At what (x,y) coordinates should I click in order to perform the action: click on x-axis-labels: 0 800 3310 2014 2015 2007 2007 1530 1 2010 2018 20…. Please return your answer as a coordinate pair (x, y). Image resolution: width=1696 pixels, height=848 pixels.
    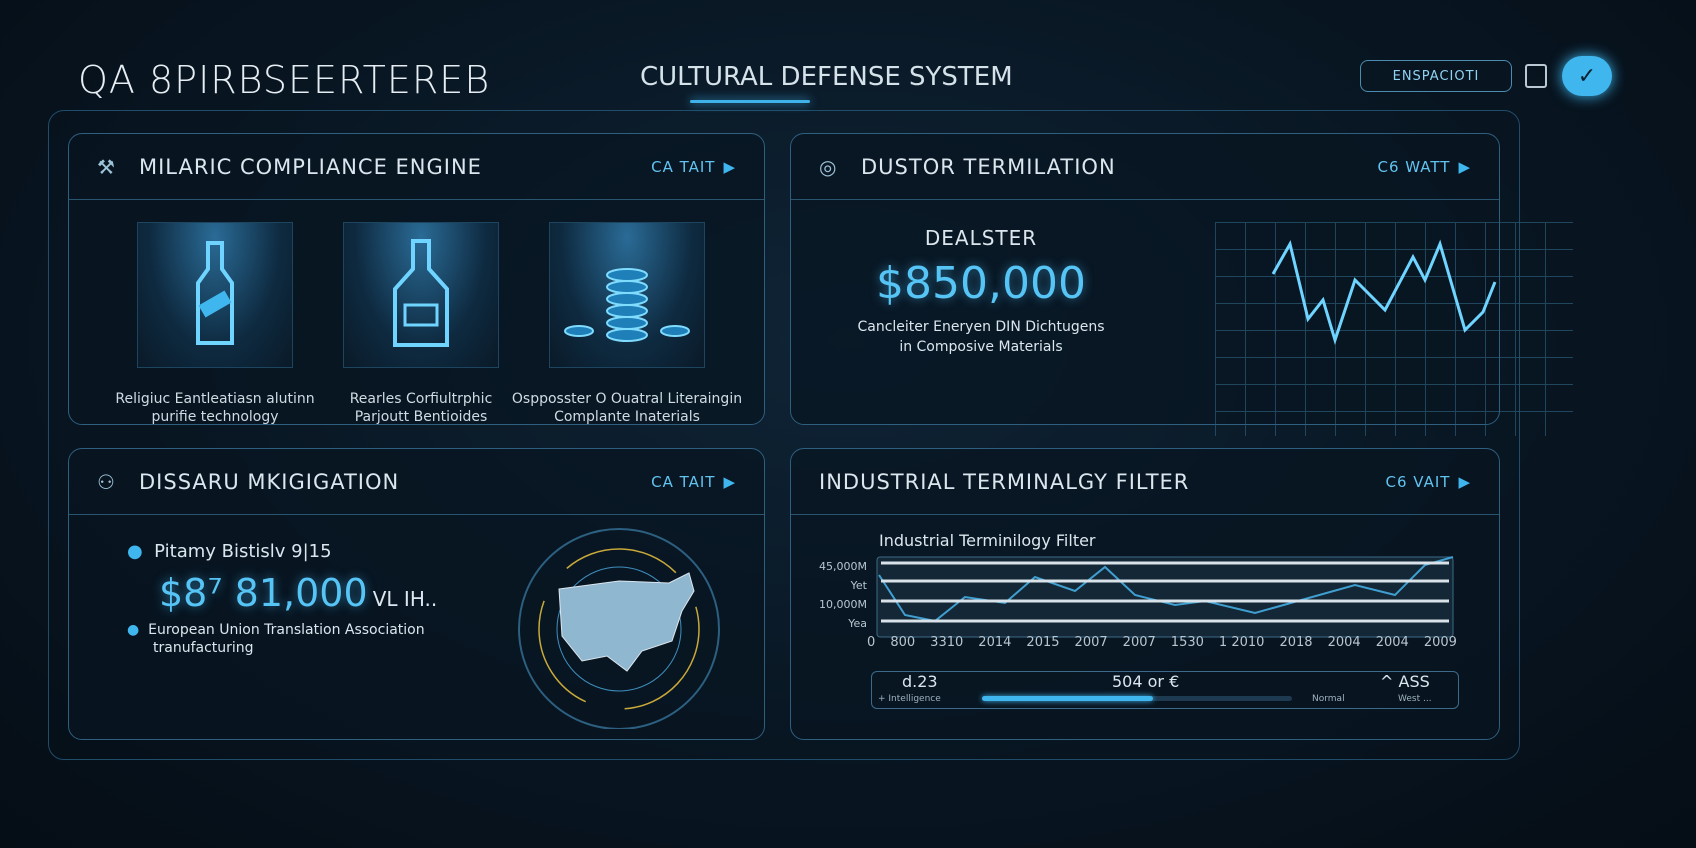
    Looking at the image, I should click on (1162, 642).